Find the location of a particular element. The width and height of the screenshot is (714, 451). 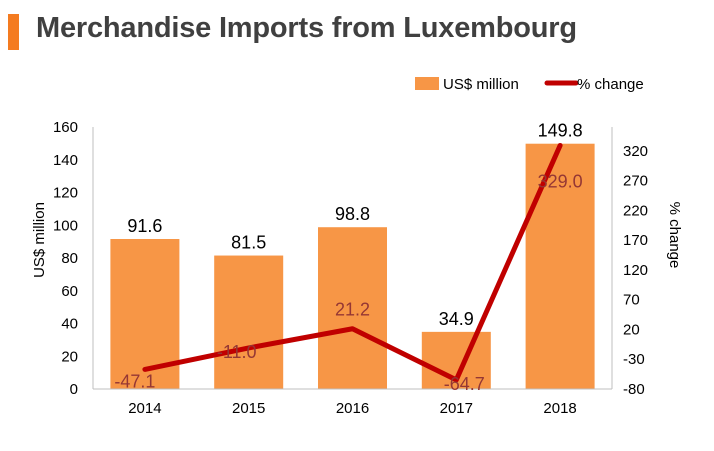

y-tick-label: 120 is located at coordinates (65, 193).